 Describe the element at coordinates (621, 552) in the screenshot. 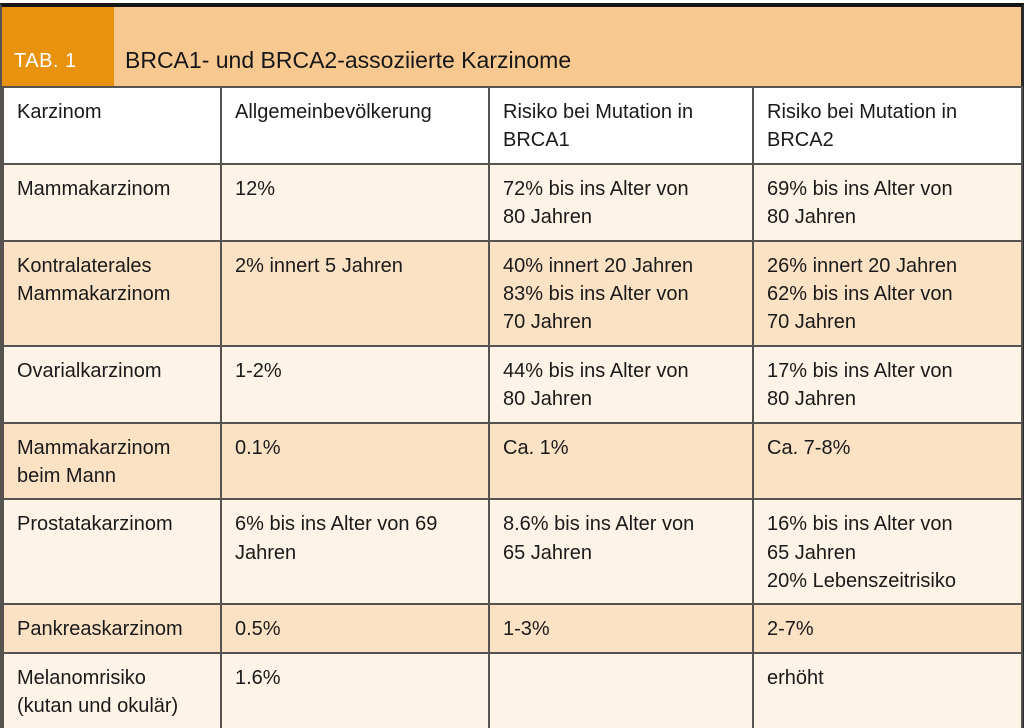

I see `table-cell: 8.6% bis ins Alter von 65 Jahren` at that location.